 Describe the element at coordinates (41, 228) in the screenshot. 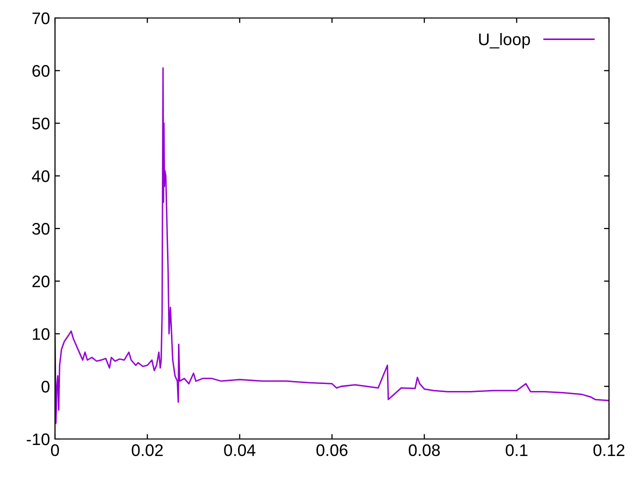

I see `y-tick-label: 30` at that location.